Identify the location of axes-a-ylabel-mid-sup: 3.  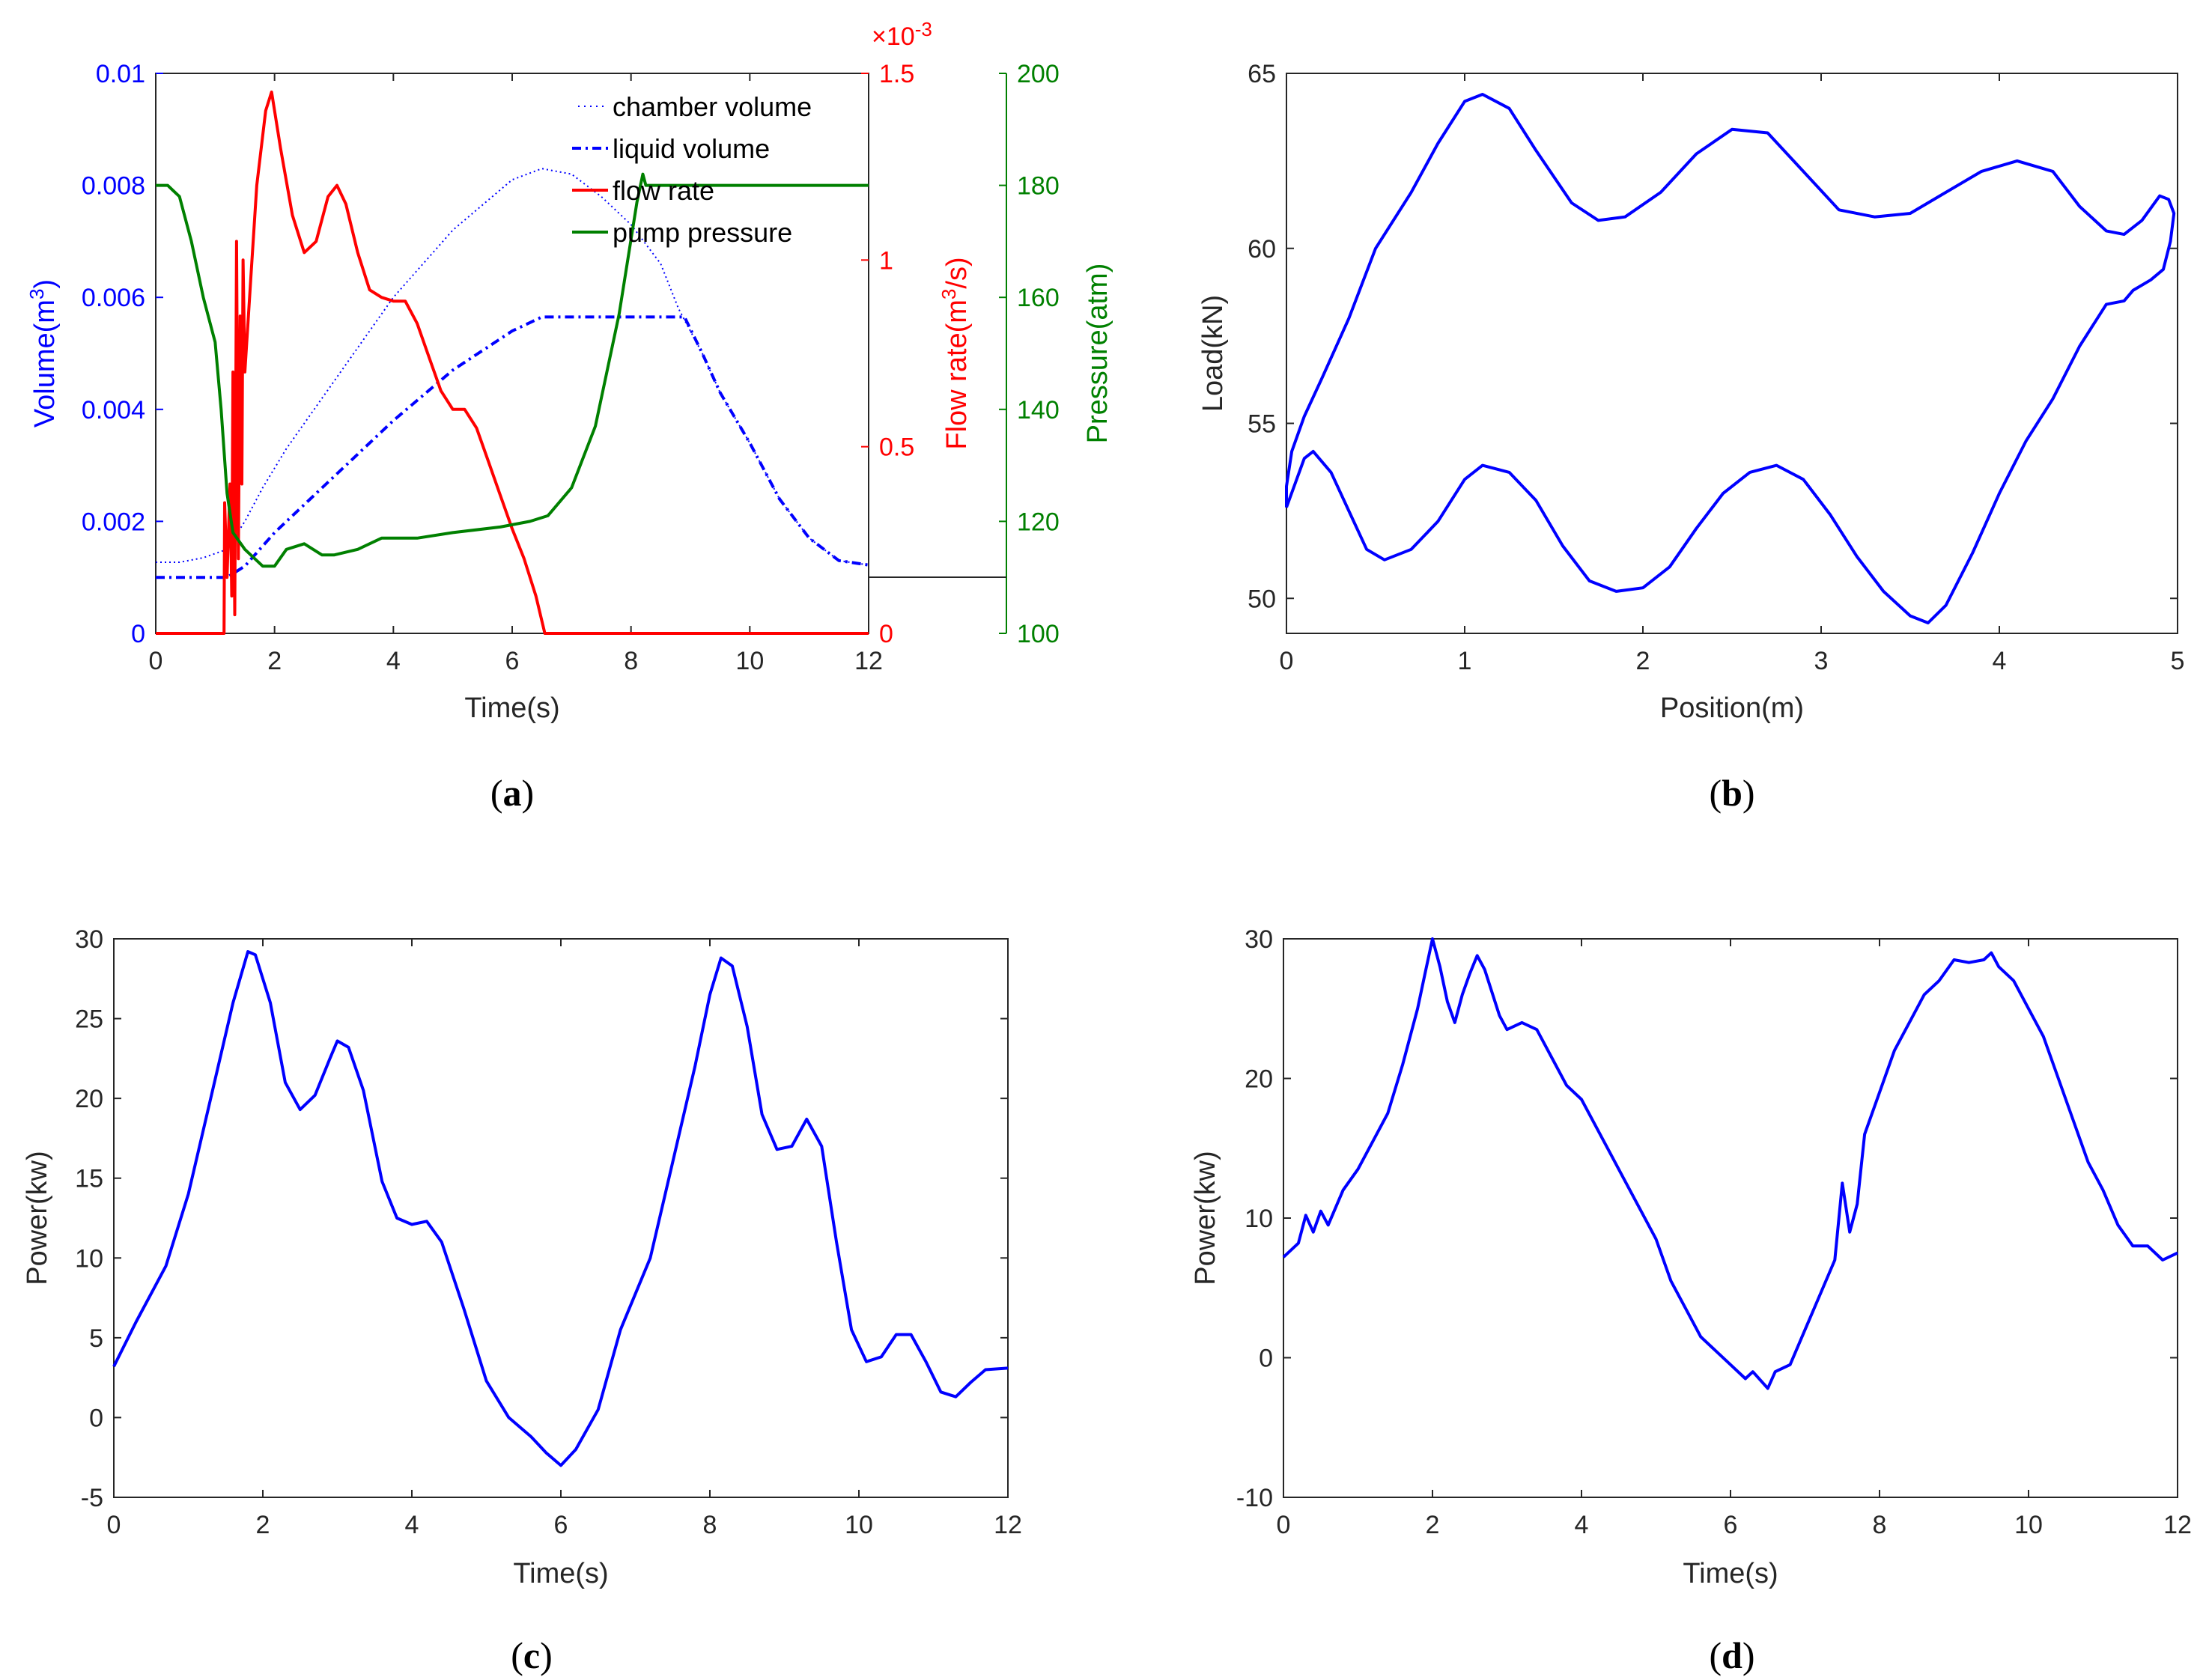
(949, 294).